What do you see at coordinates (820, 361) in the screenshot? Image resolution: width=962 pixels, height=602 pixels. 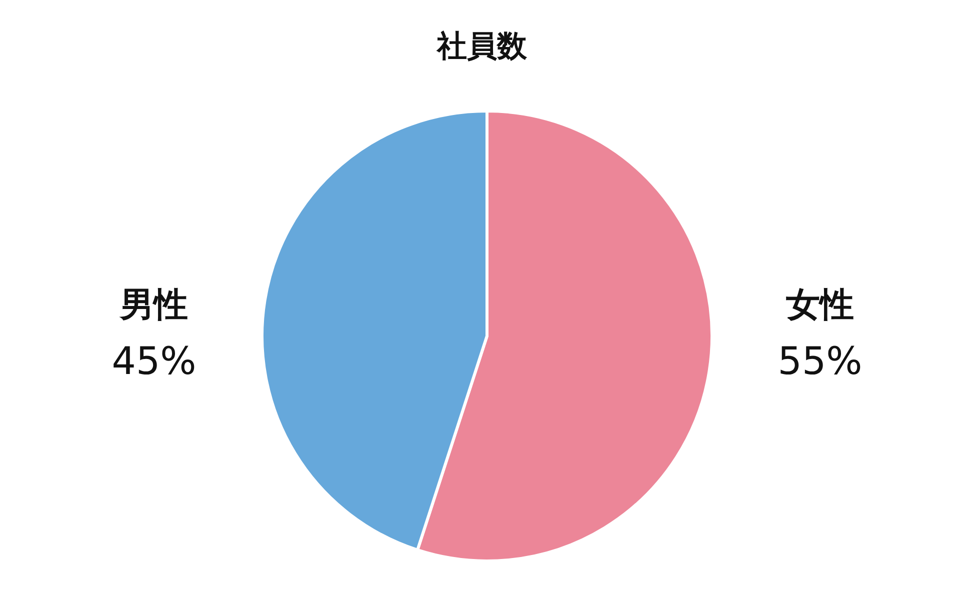 I see `data-label: 55%` at bounding box center [820, 361].